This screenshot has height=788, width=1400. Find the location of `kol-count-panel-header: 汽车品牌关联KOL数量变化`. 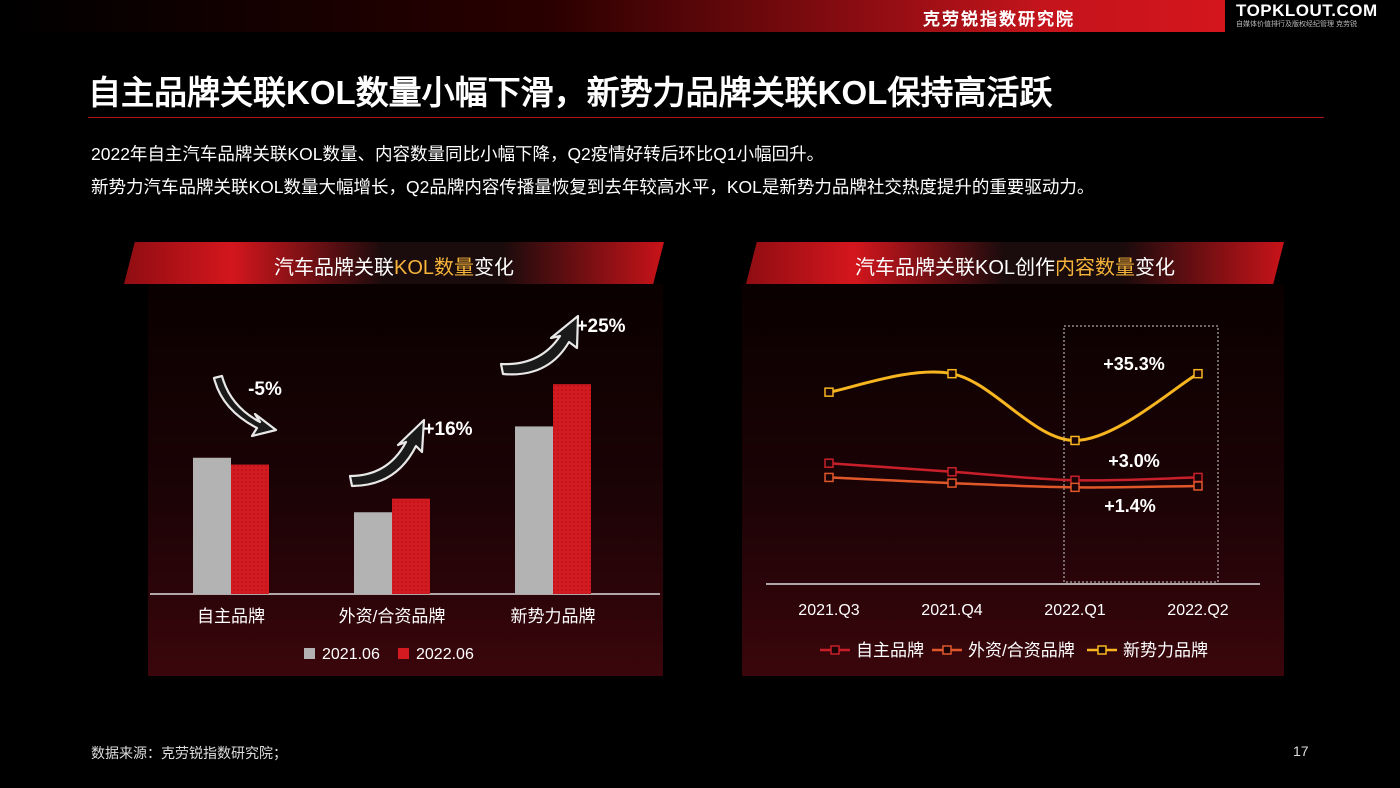

kol-count-panel-header: 汽车品牌关联KOL数量变化 is located at coordinates (394, 263).